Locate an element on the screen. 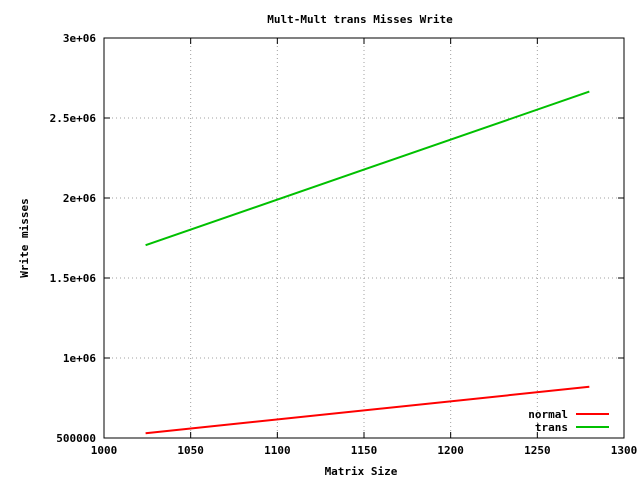  legend-label-trans: trans is located at coordinates (551, 427).